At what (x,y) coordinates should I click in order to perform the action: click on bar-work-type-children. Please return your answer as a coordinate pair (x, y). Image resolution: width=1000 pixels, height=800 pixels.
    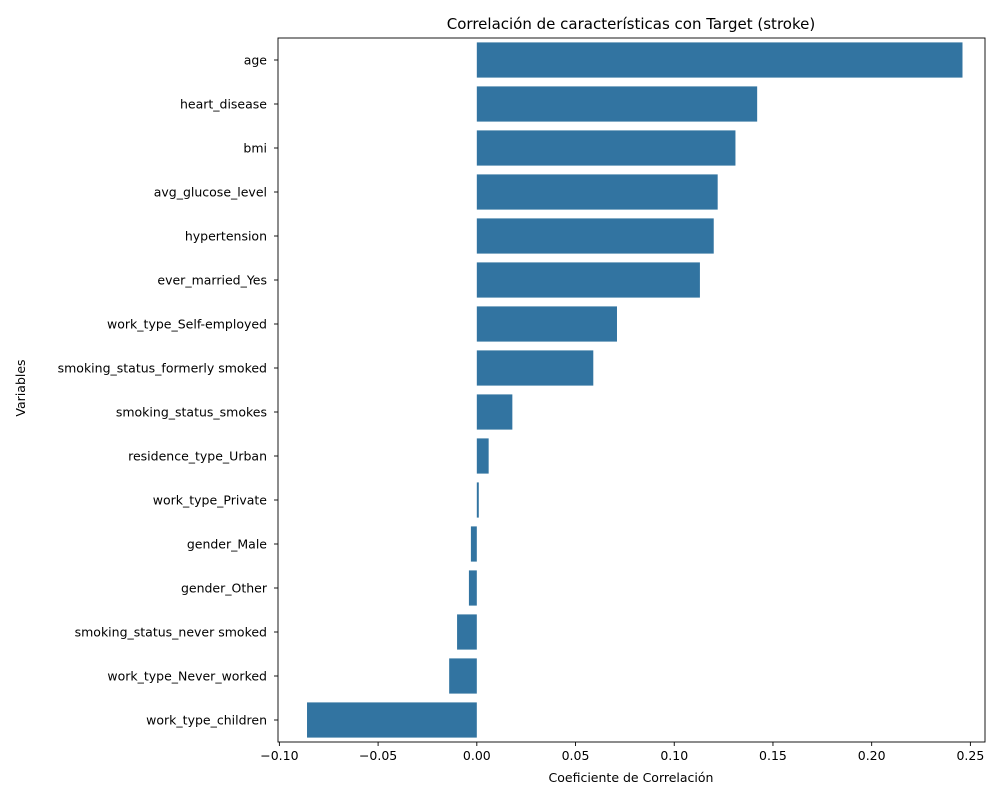
    Looking at the image, I should click on (392, 720).